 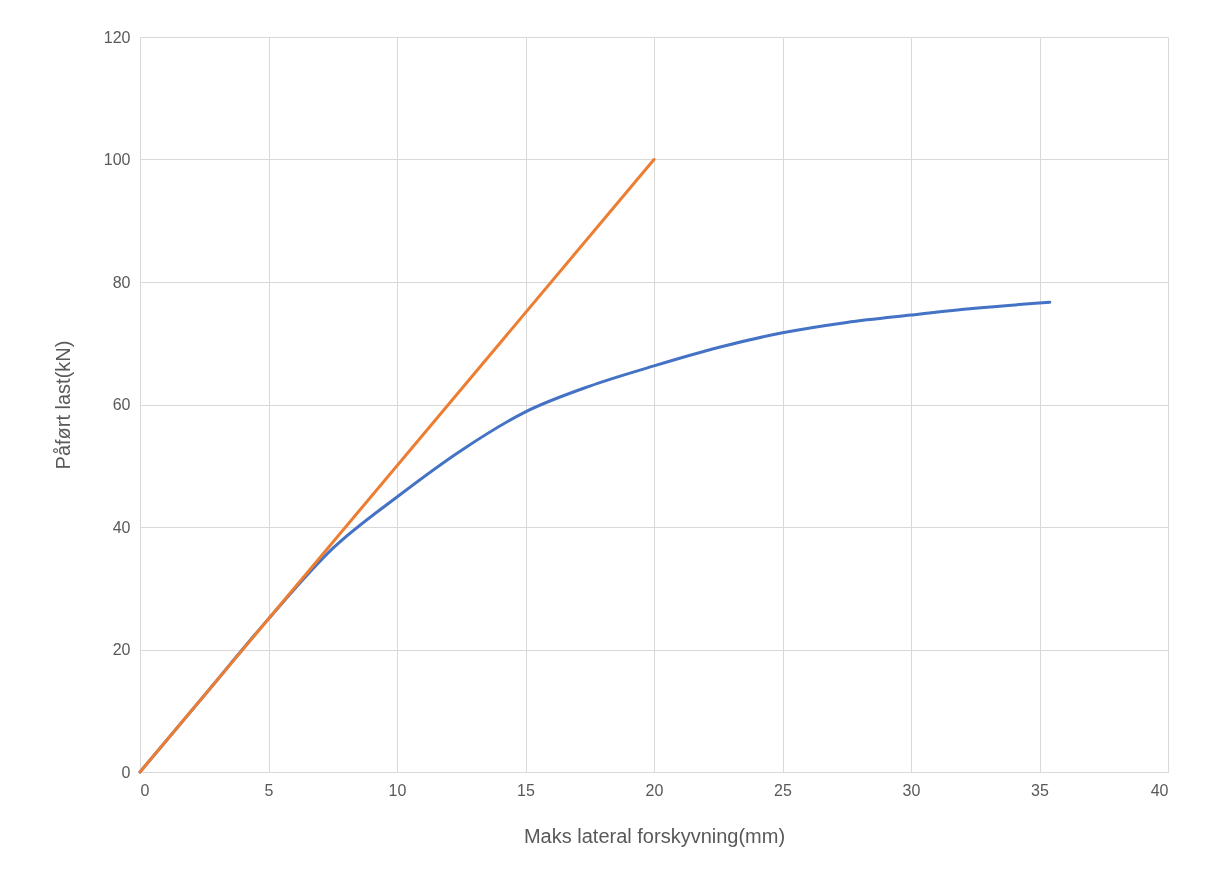 What do you see at coordinates (1159, 790) in the screenshot?
I see `x-tick-label: 40` at bounding box center [1159, 790].